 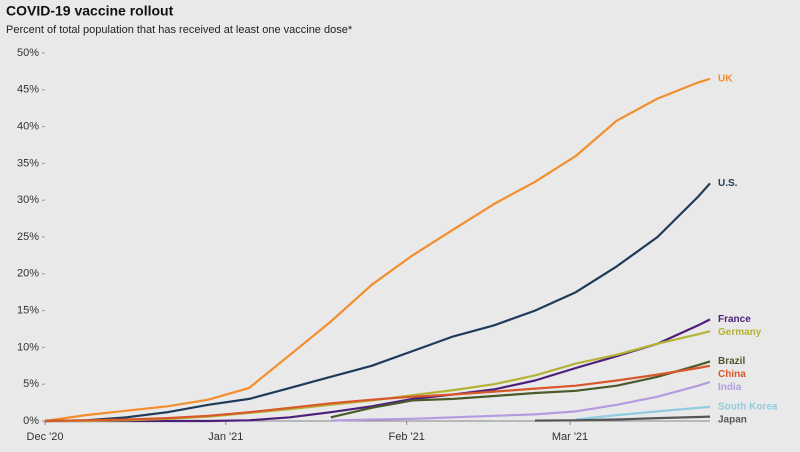 What do you see at coordinates (28, 274) in the screenshot?
I see `y-tick-label: 20%` at bounding box center [28, 274].